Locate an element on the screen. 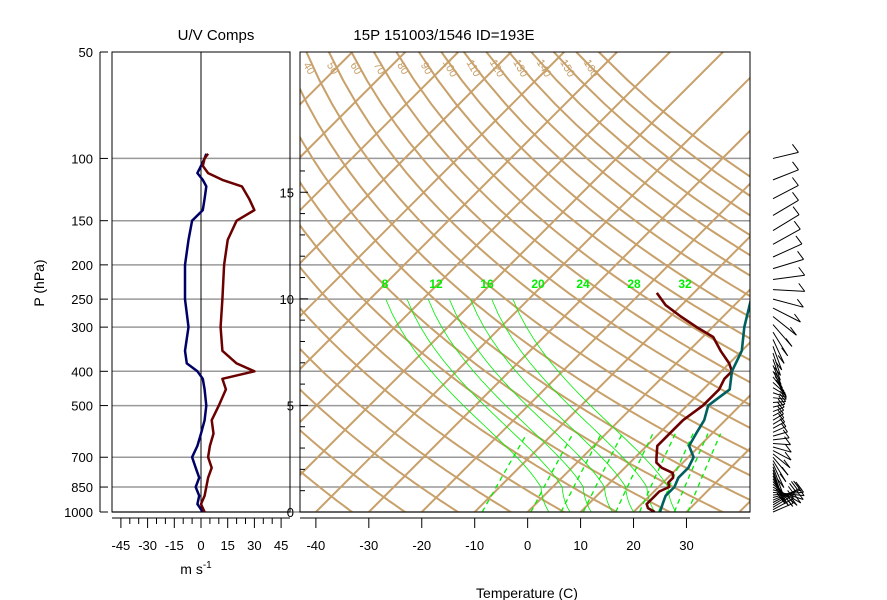  uv-x-tick-label: -30 is located at coordinates (147, 545).